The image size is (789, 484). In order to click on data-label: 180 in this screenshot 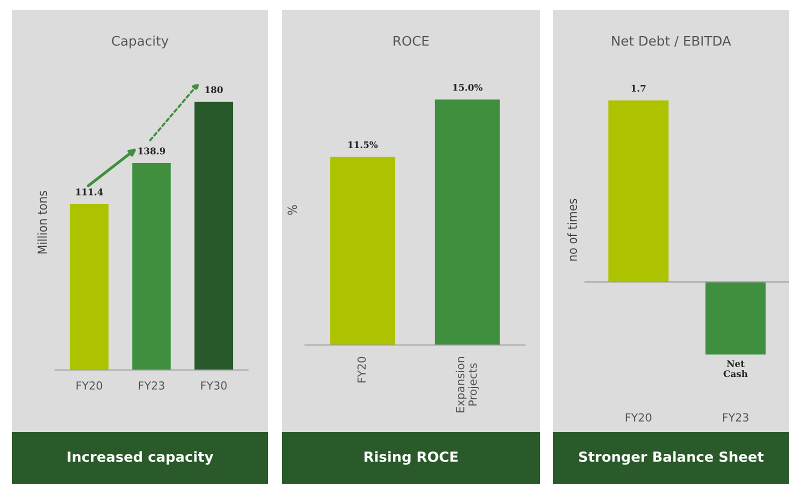, I will do `click(214, 90)`.